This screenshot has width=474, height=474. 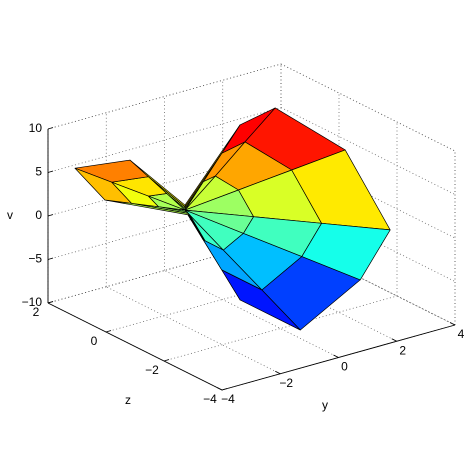 I want to click on z-axis-label: z, so click(x=128, y=400).